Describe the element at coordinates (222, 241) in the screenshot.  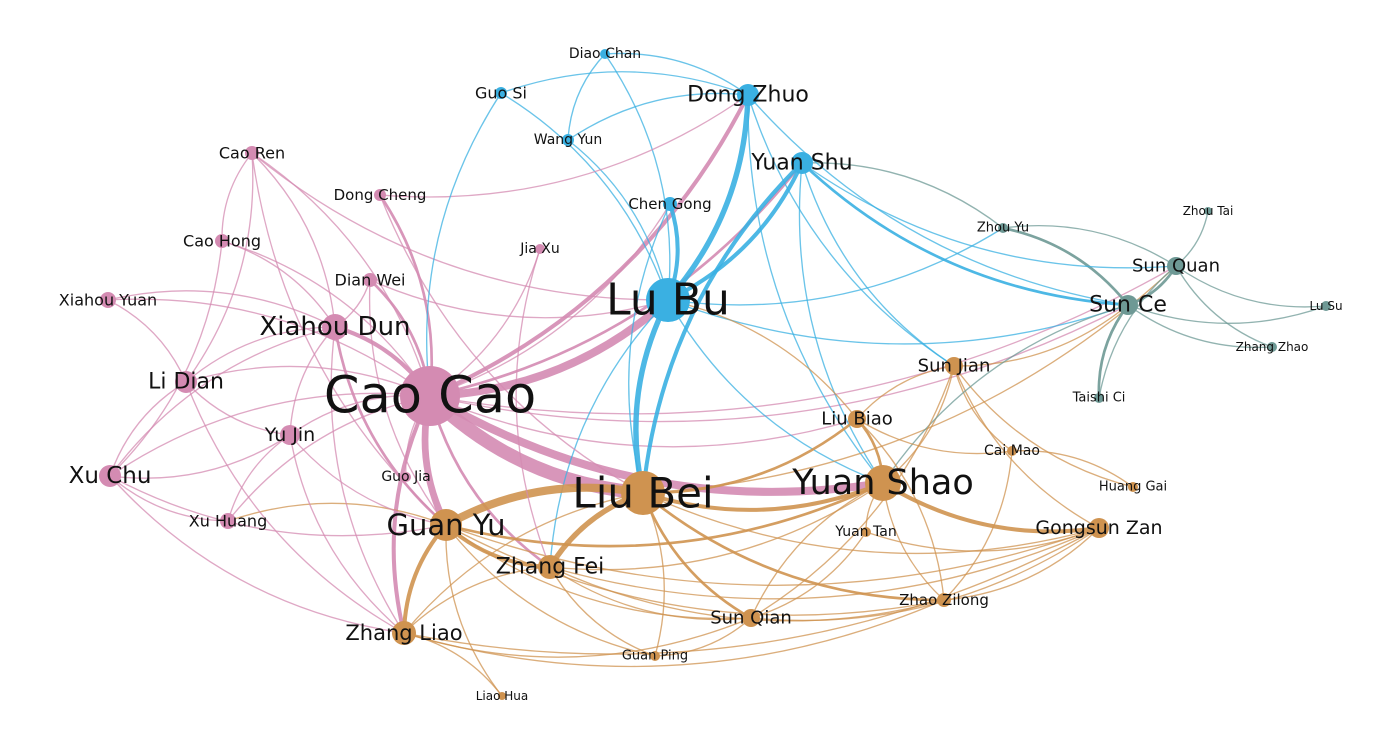
I see `node-cao-hong` at that location.